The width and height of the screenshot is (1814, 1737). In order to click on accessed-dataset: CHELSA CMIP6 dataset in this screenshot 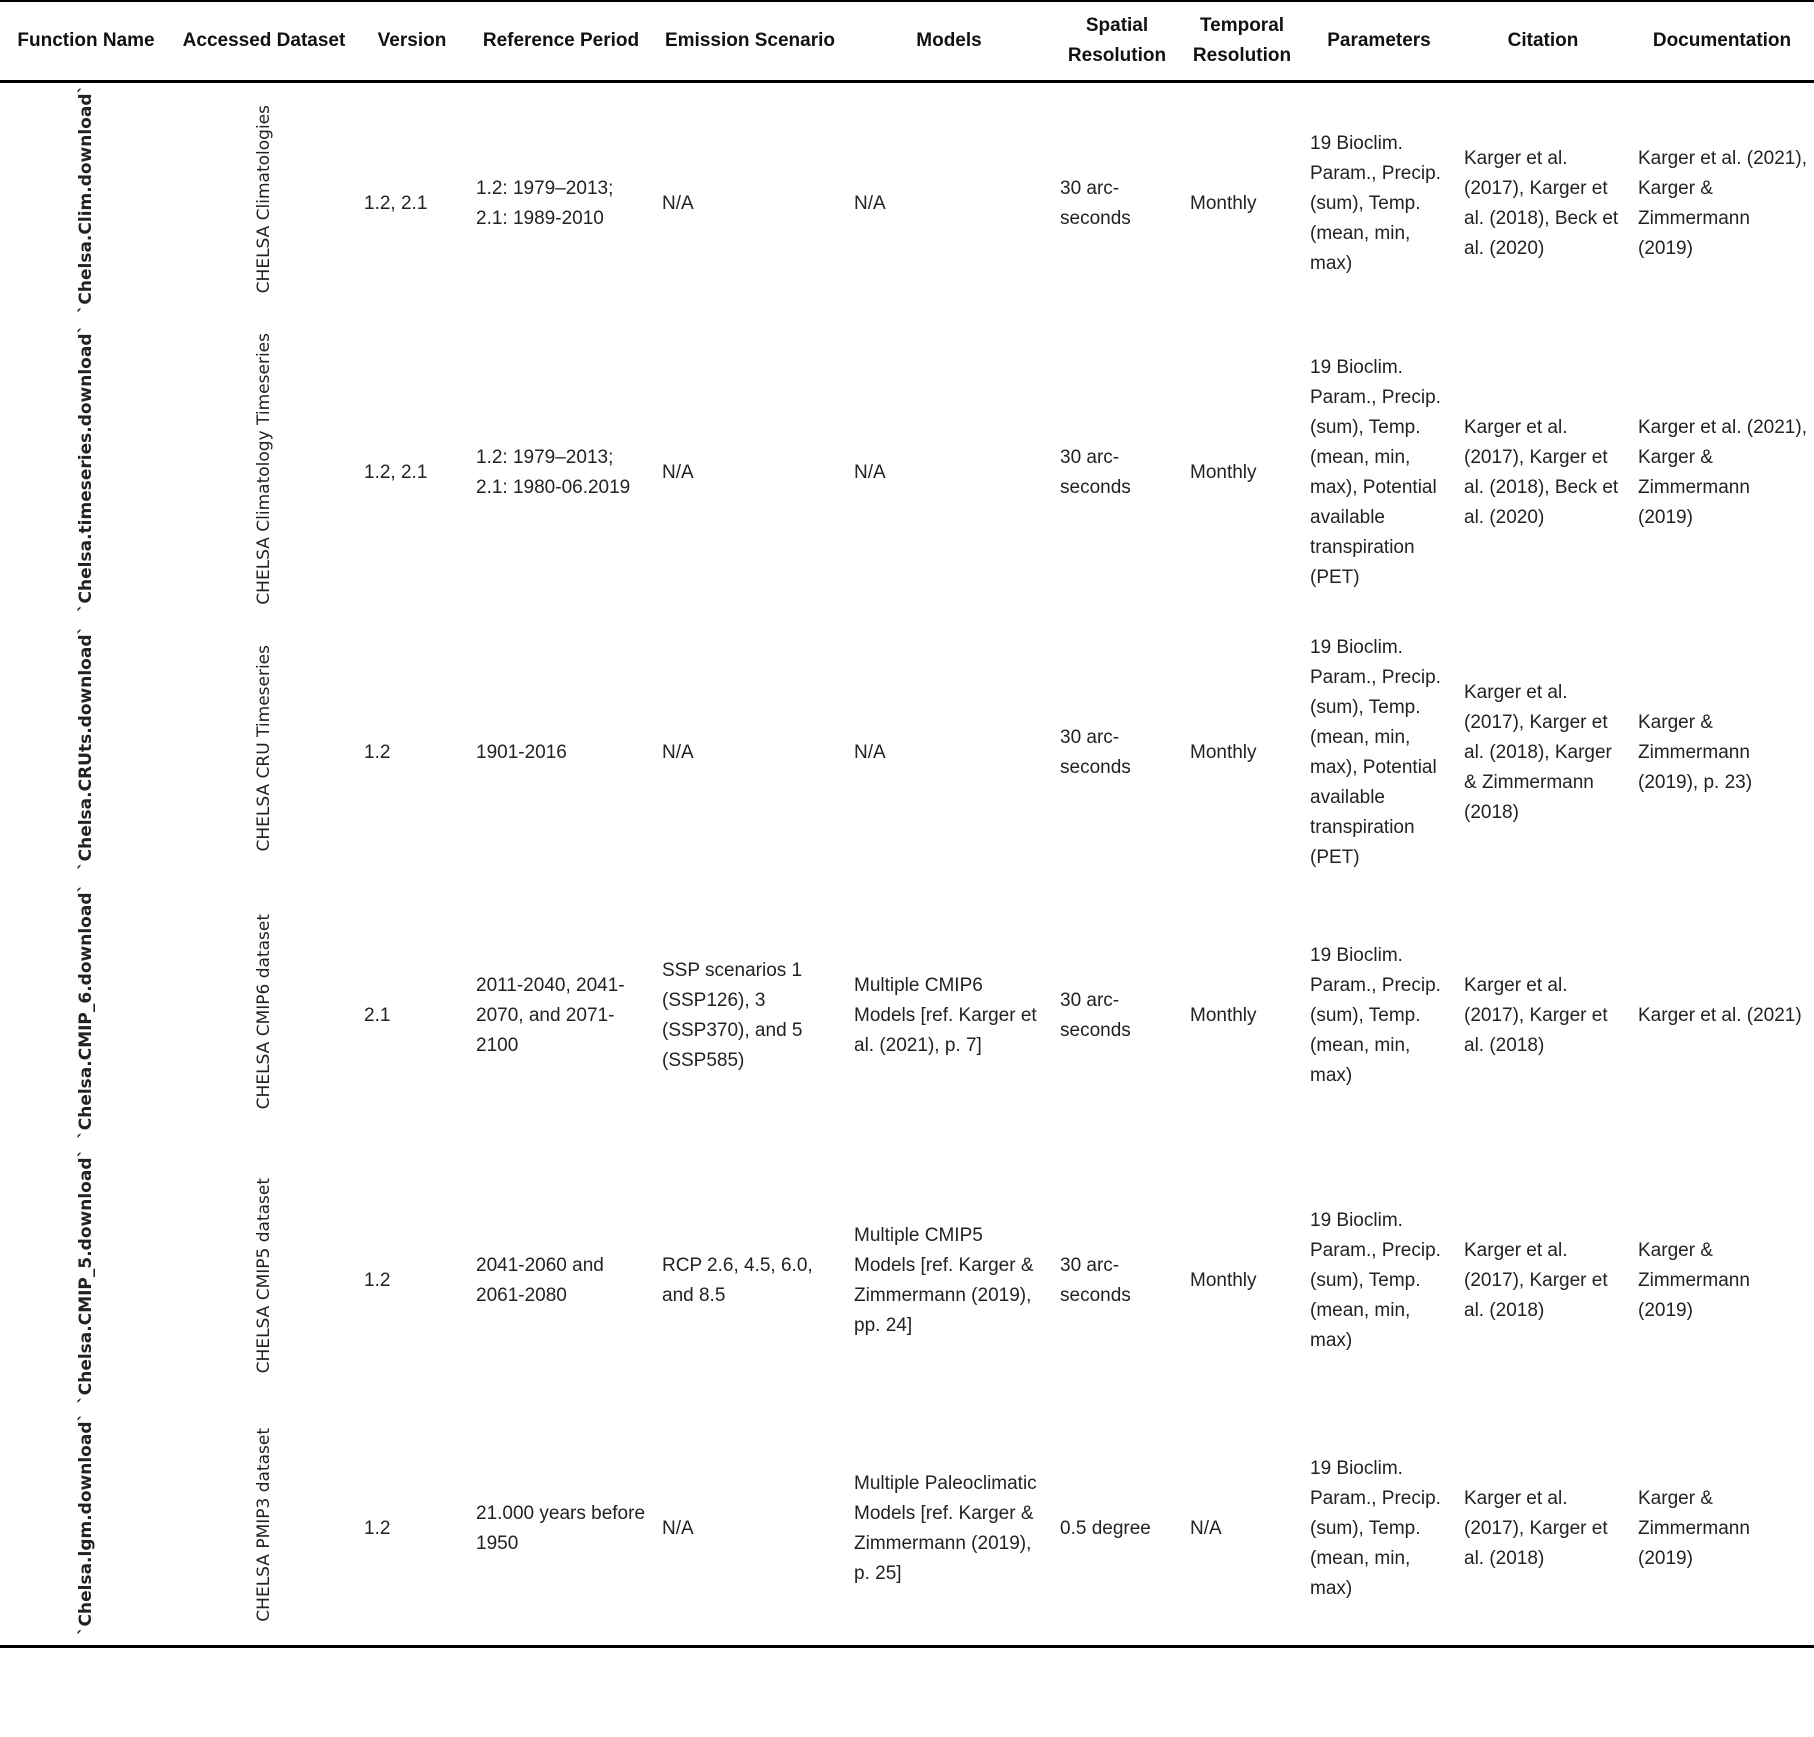, I will do `click(264, 1011)`.